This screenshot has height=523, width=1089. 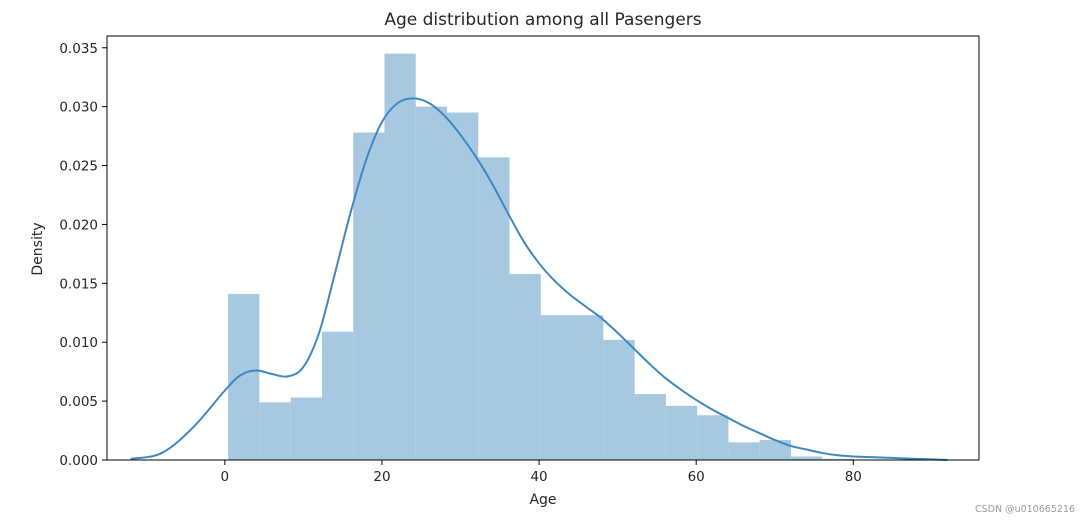 I want to click on y-tick-label: 0.010, so click(x=78, y=343).